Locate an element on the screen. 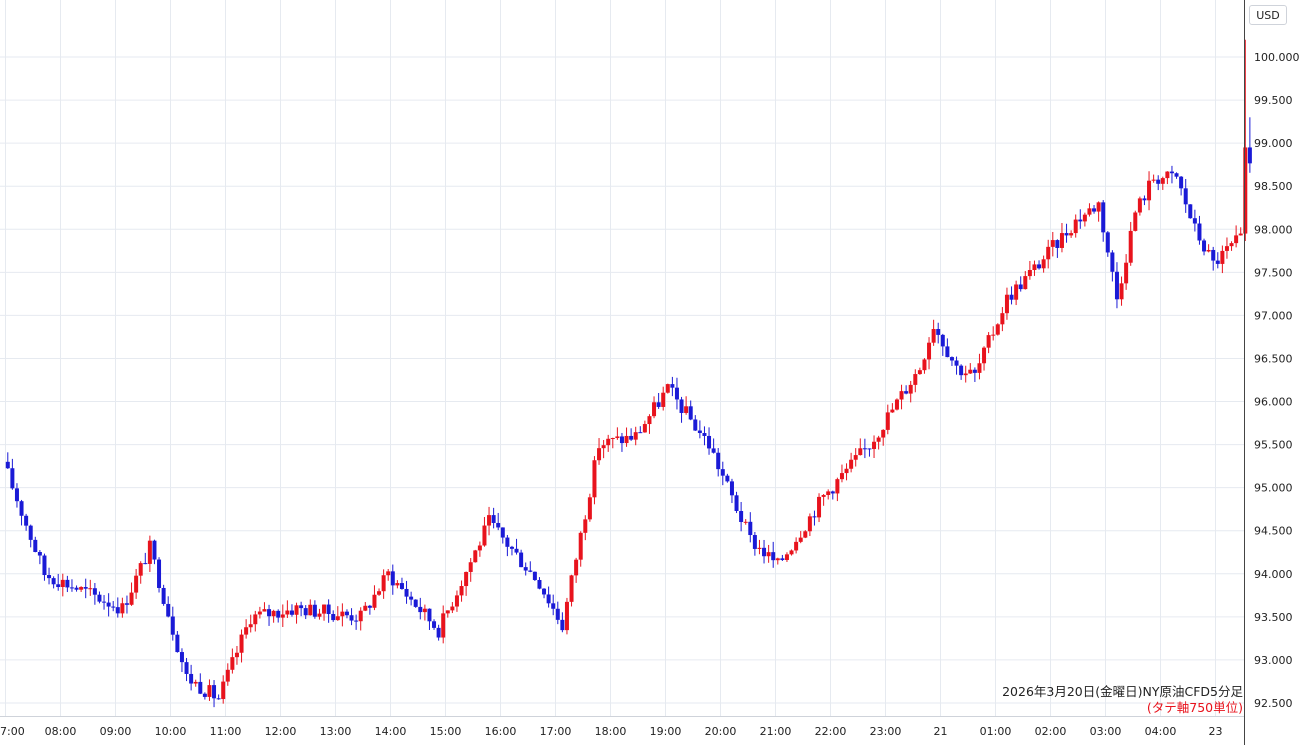 The width and height of the screenshot is (1300, 745). y-tick-label: 97.000 is located at coordinates (1273, 315).